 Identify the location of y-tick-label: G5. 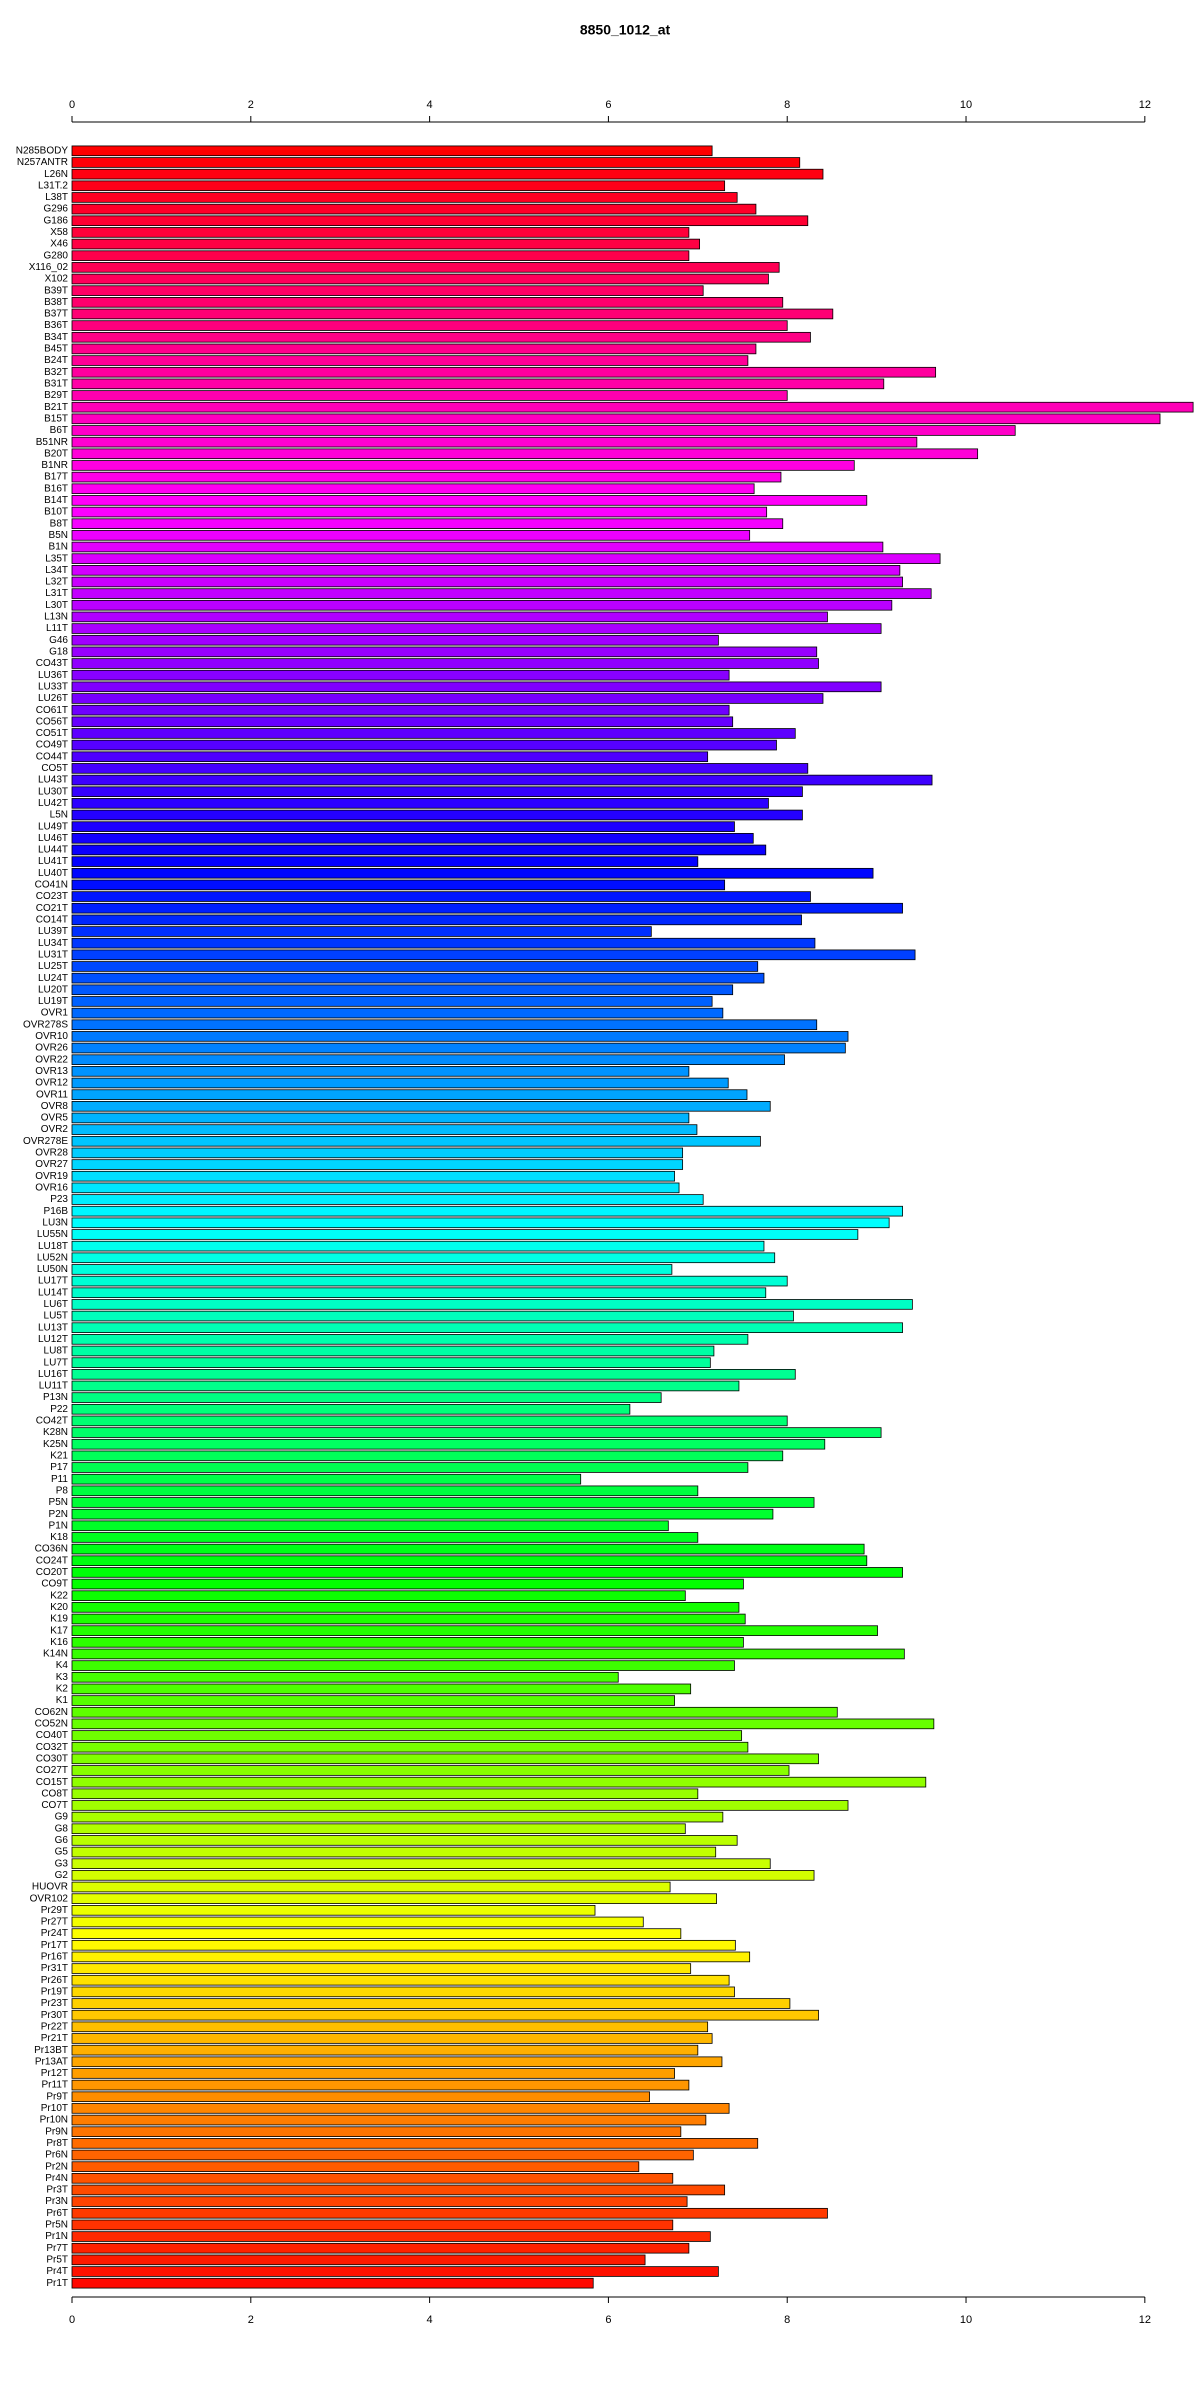
(62, 1852).